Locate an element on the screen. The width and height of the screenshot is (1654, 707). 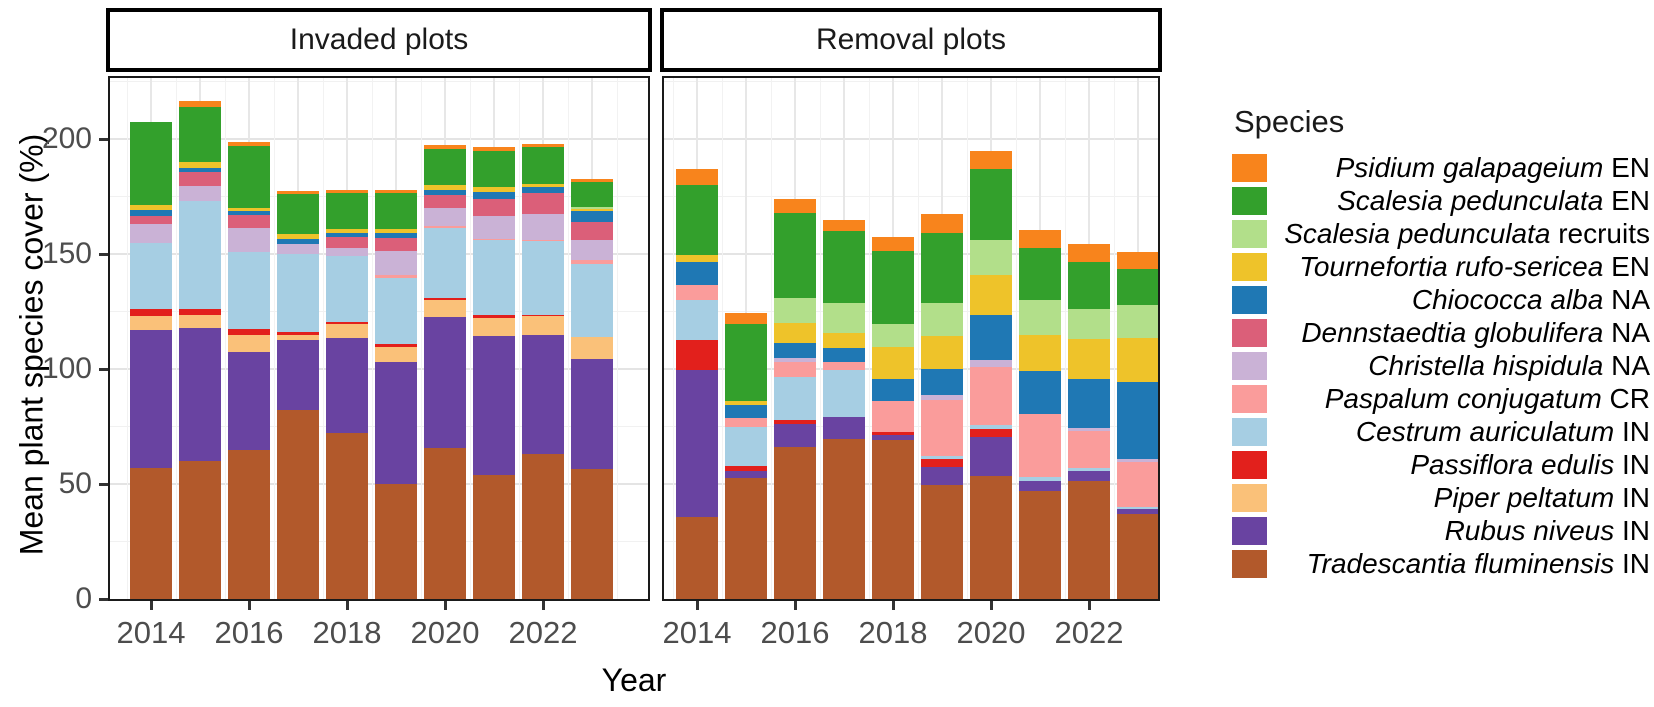
stacked-bar-2016 is located at coordinates (795, 398).